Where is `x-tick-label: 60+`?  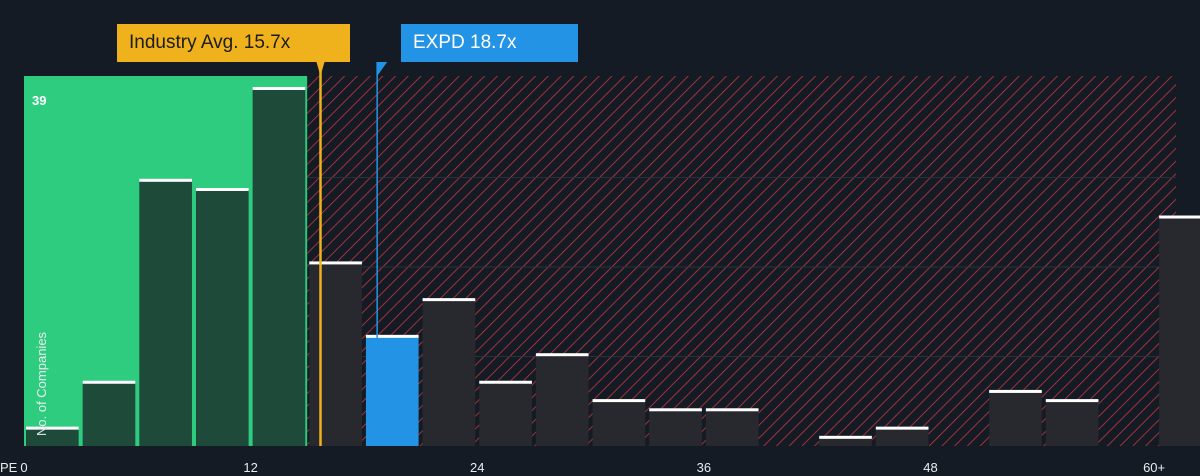
x-tick-label: 60+ is located at coordinates (1154, 467).